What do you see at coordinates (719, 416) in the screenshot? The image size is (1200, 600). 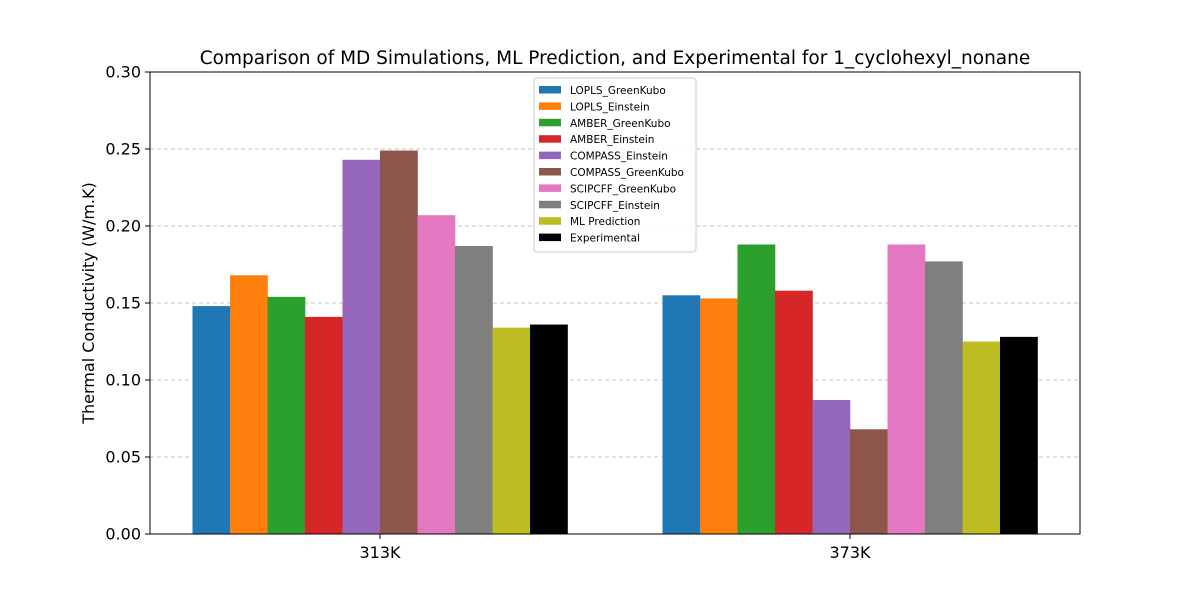 I see `bar-lopls-einstein-373k` at bounding box center [719, 416].